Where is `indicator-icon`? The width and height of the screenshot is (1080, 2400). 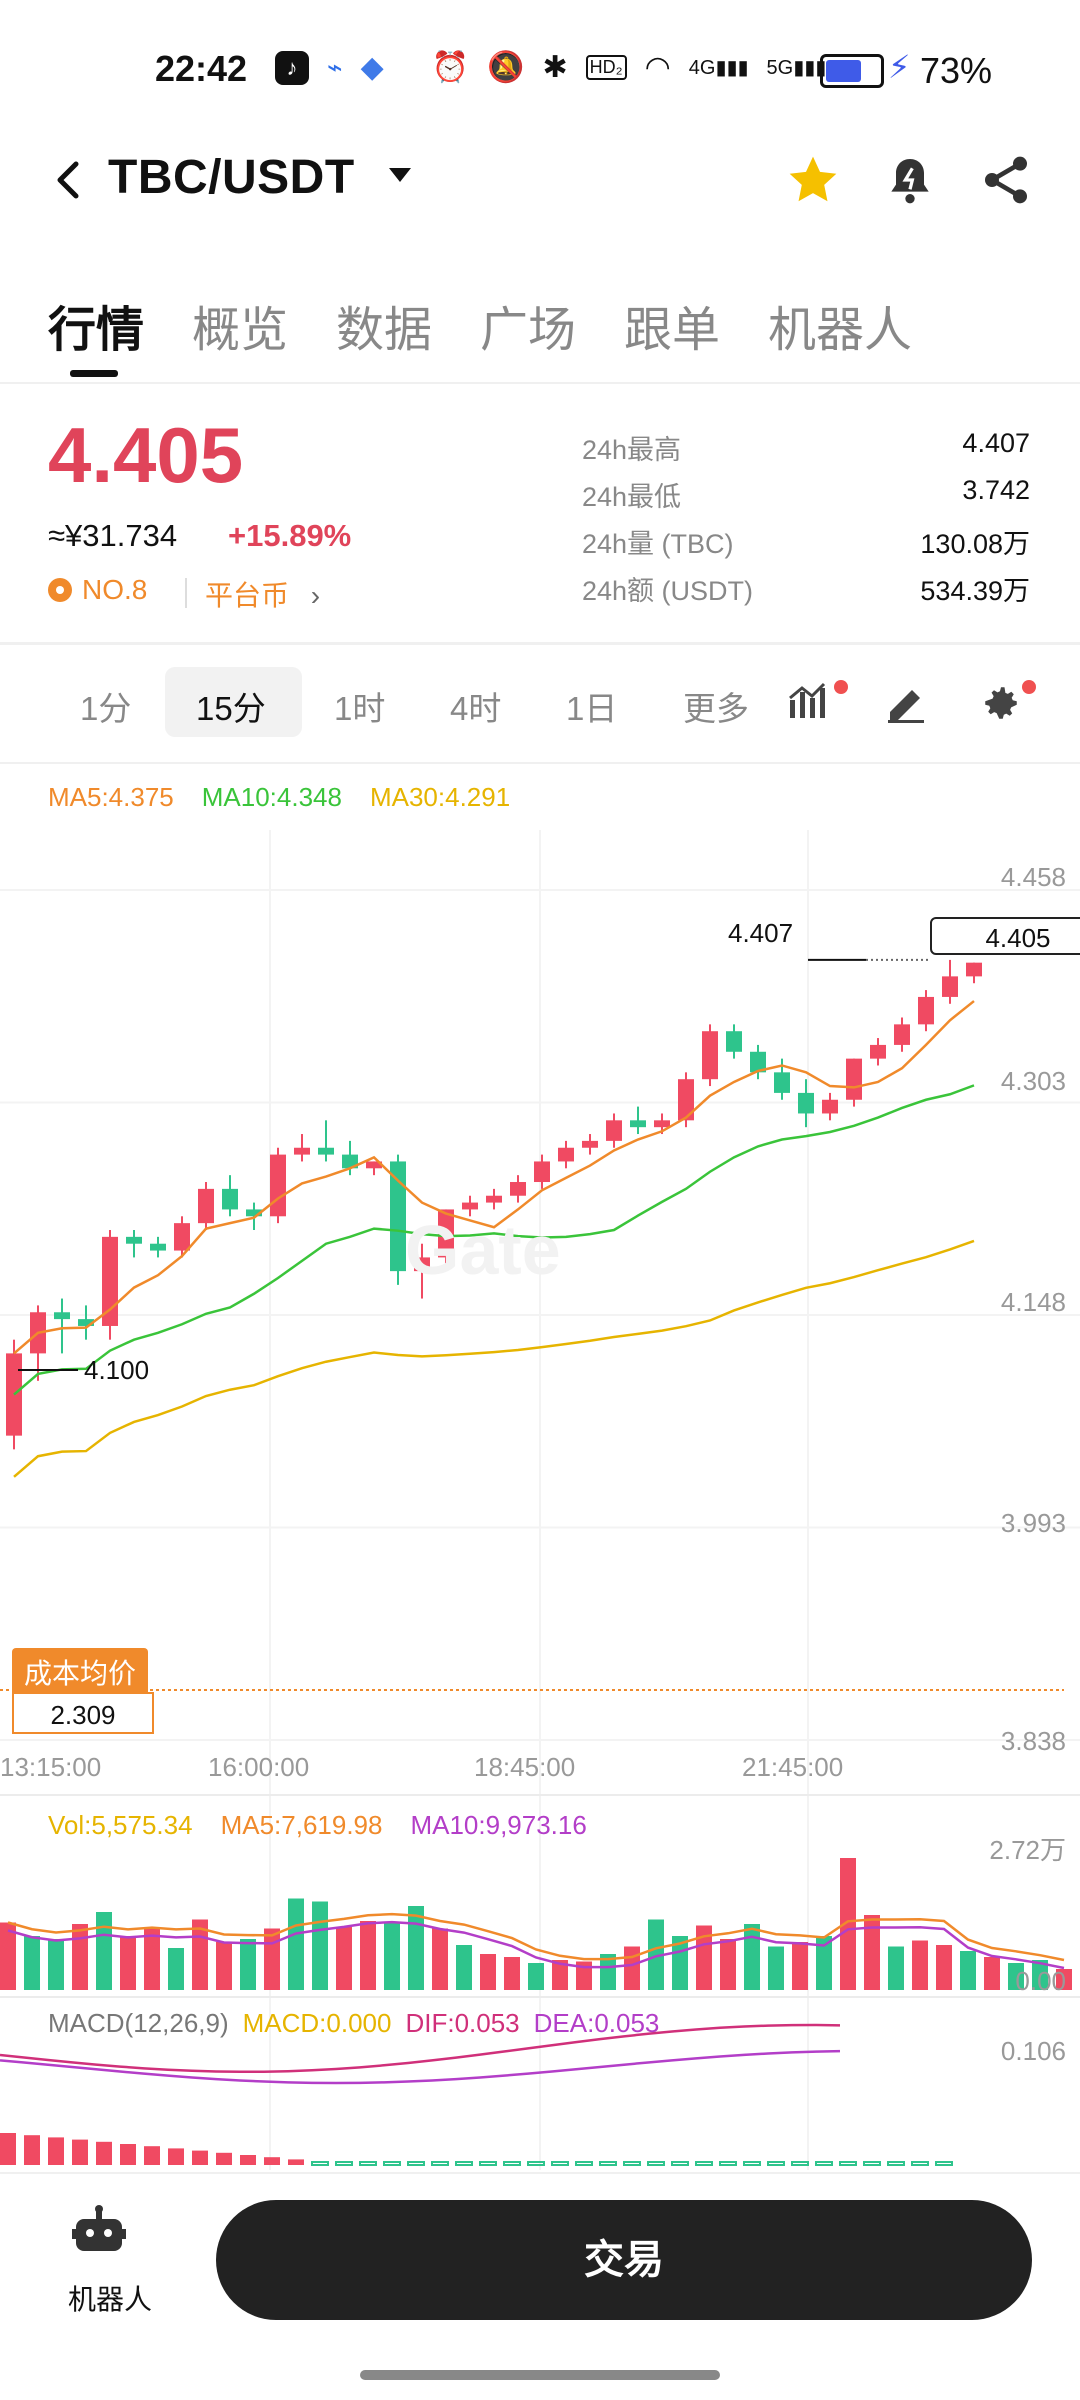 indicator-icon is located at coordinates (810, 704).